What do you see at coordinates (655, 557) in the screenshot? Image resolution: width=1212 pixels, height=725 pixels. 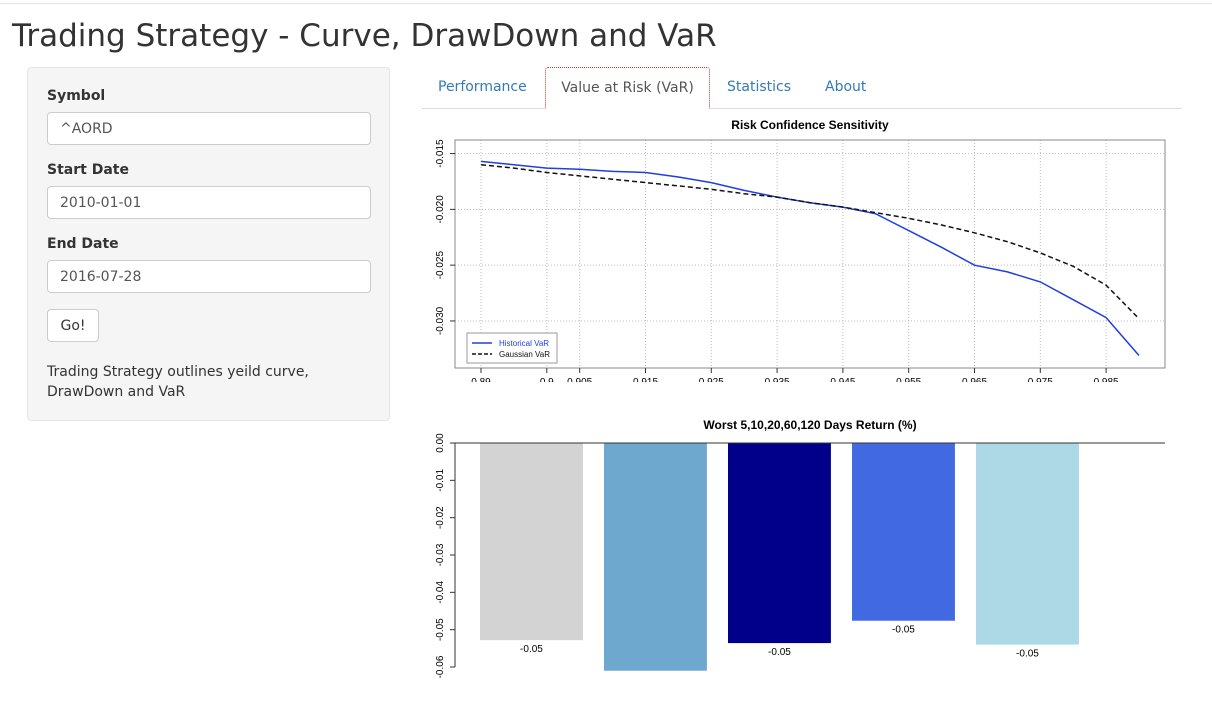 I see `bar-10-days` at bounding box center [655, 557].